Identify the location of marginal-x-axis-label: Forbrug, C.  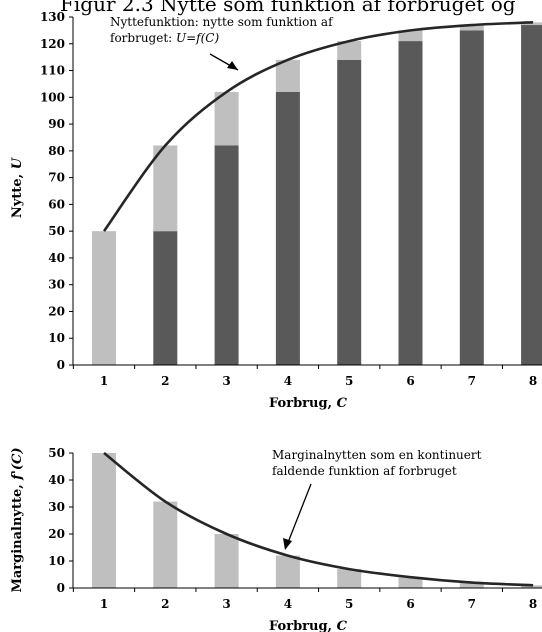
(308, 625).